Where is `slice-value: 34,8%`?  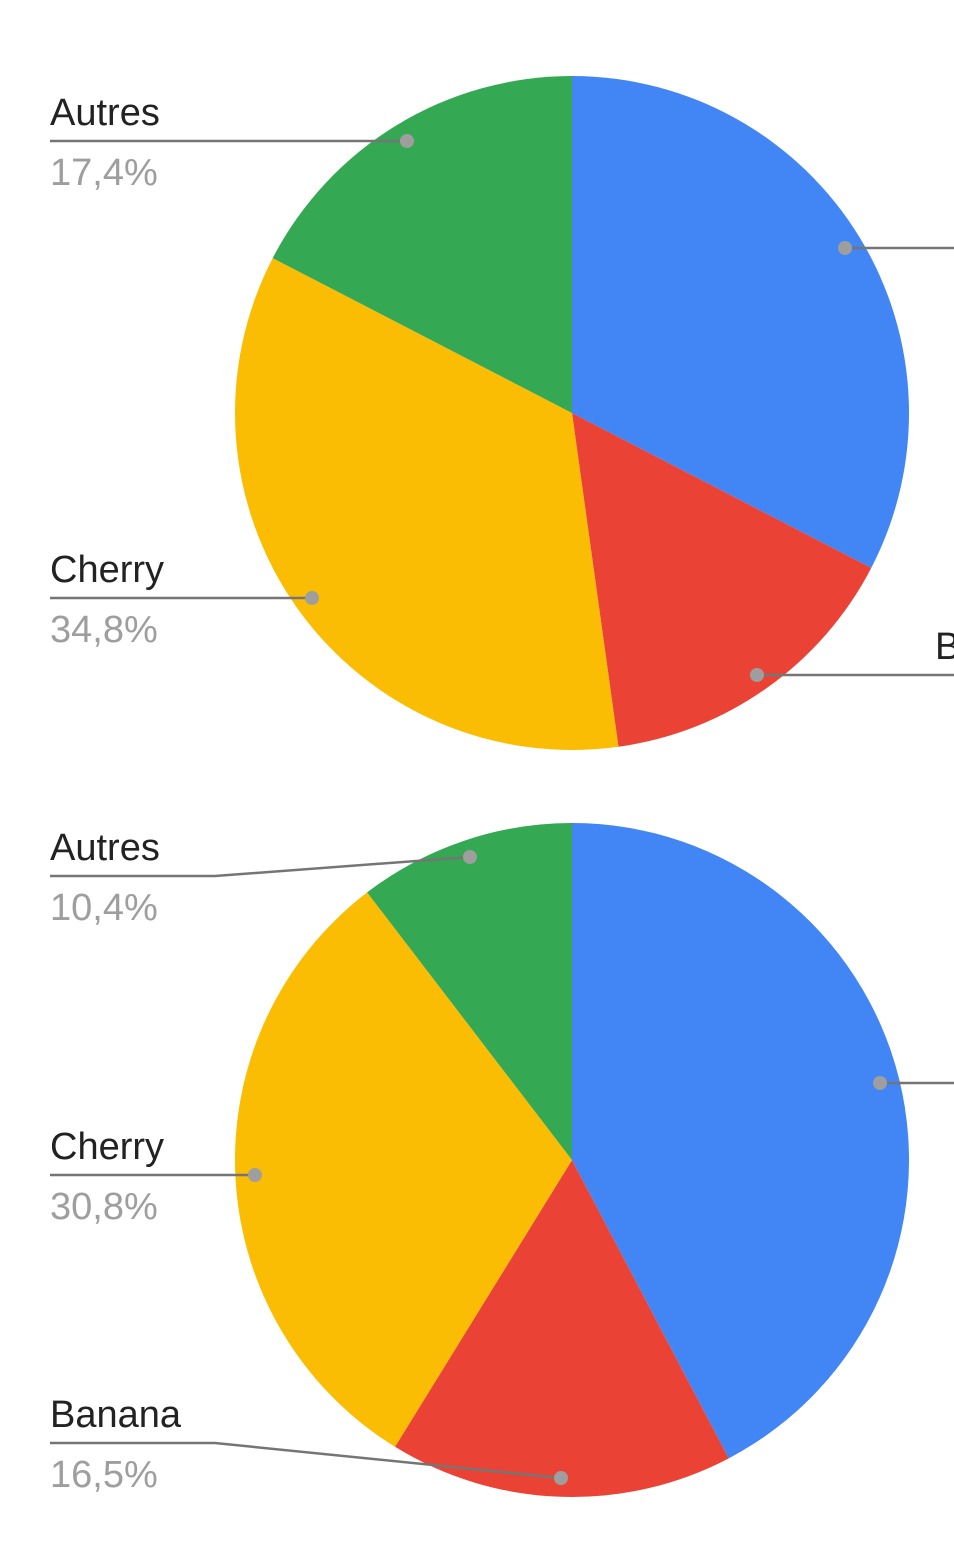
slice-value: 34,8% is located at coordinates (104, 630).